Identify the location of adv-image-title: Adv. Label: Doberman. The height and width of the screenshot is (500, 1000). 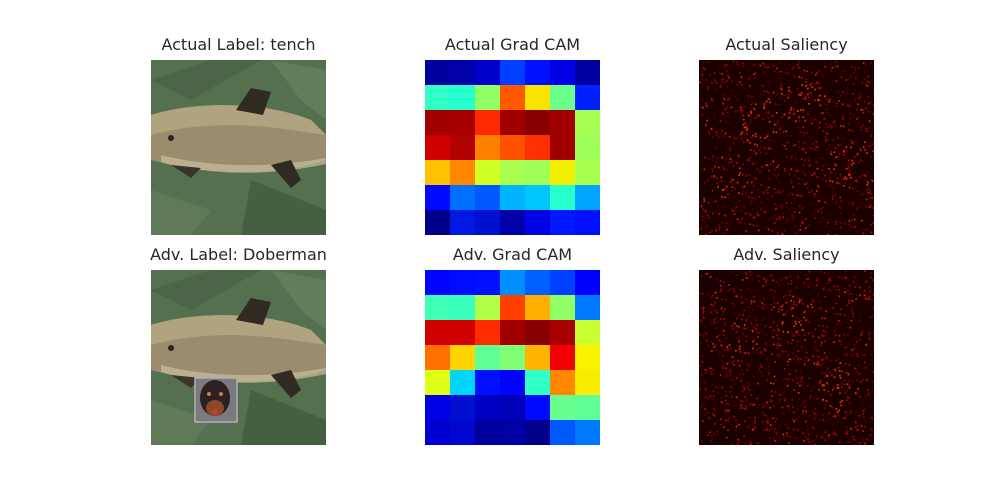
(238, 254).